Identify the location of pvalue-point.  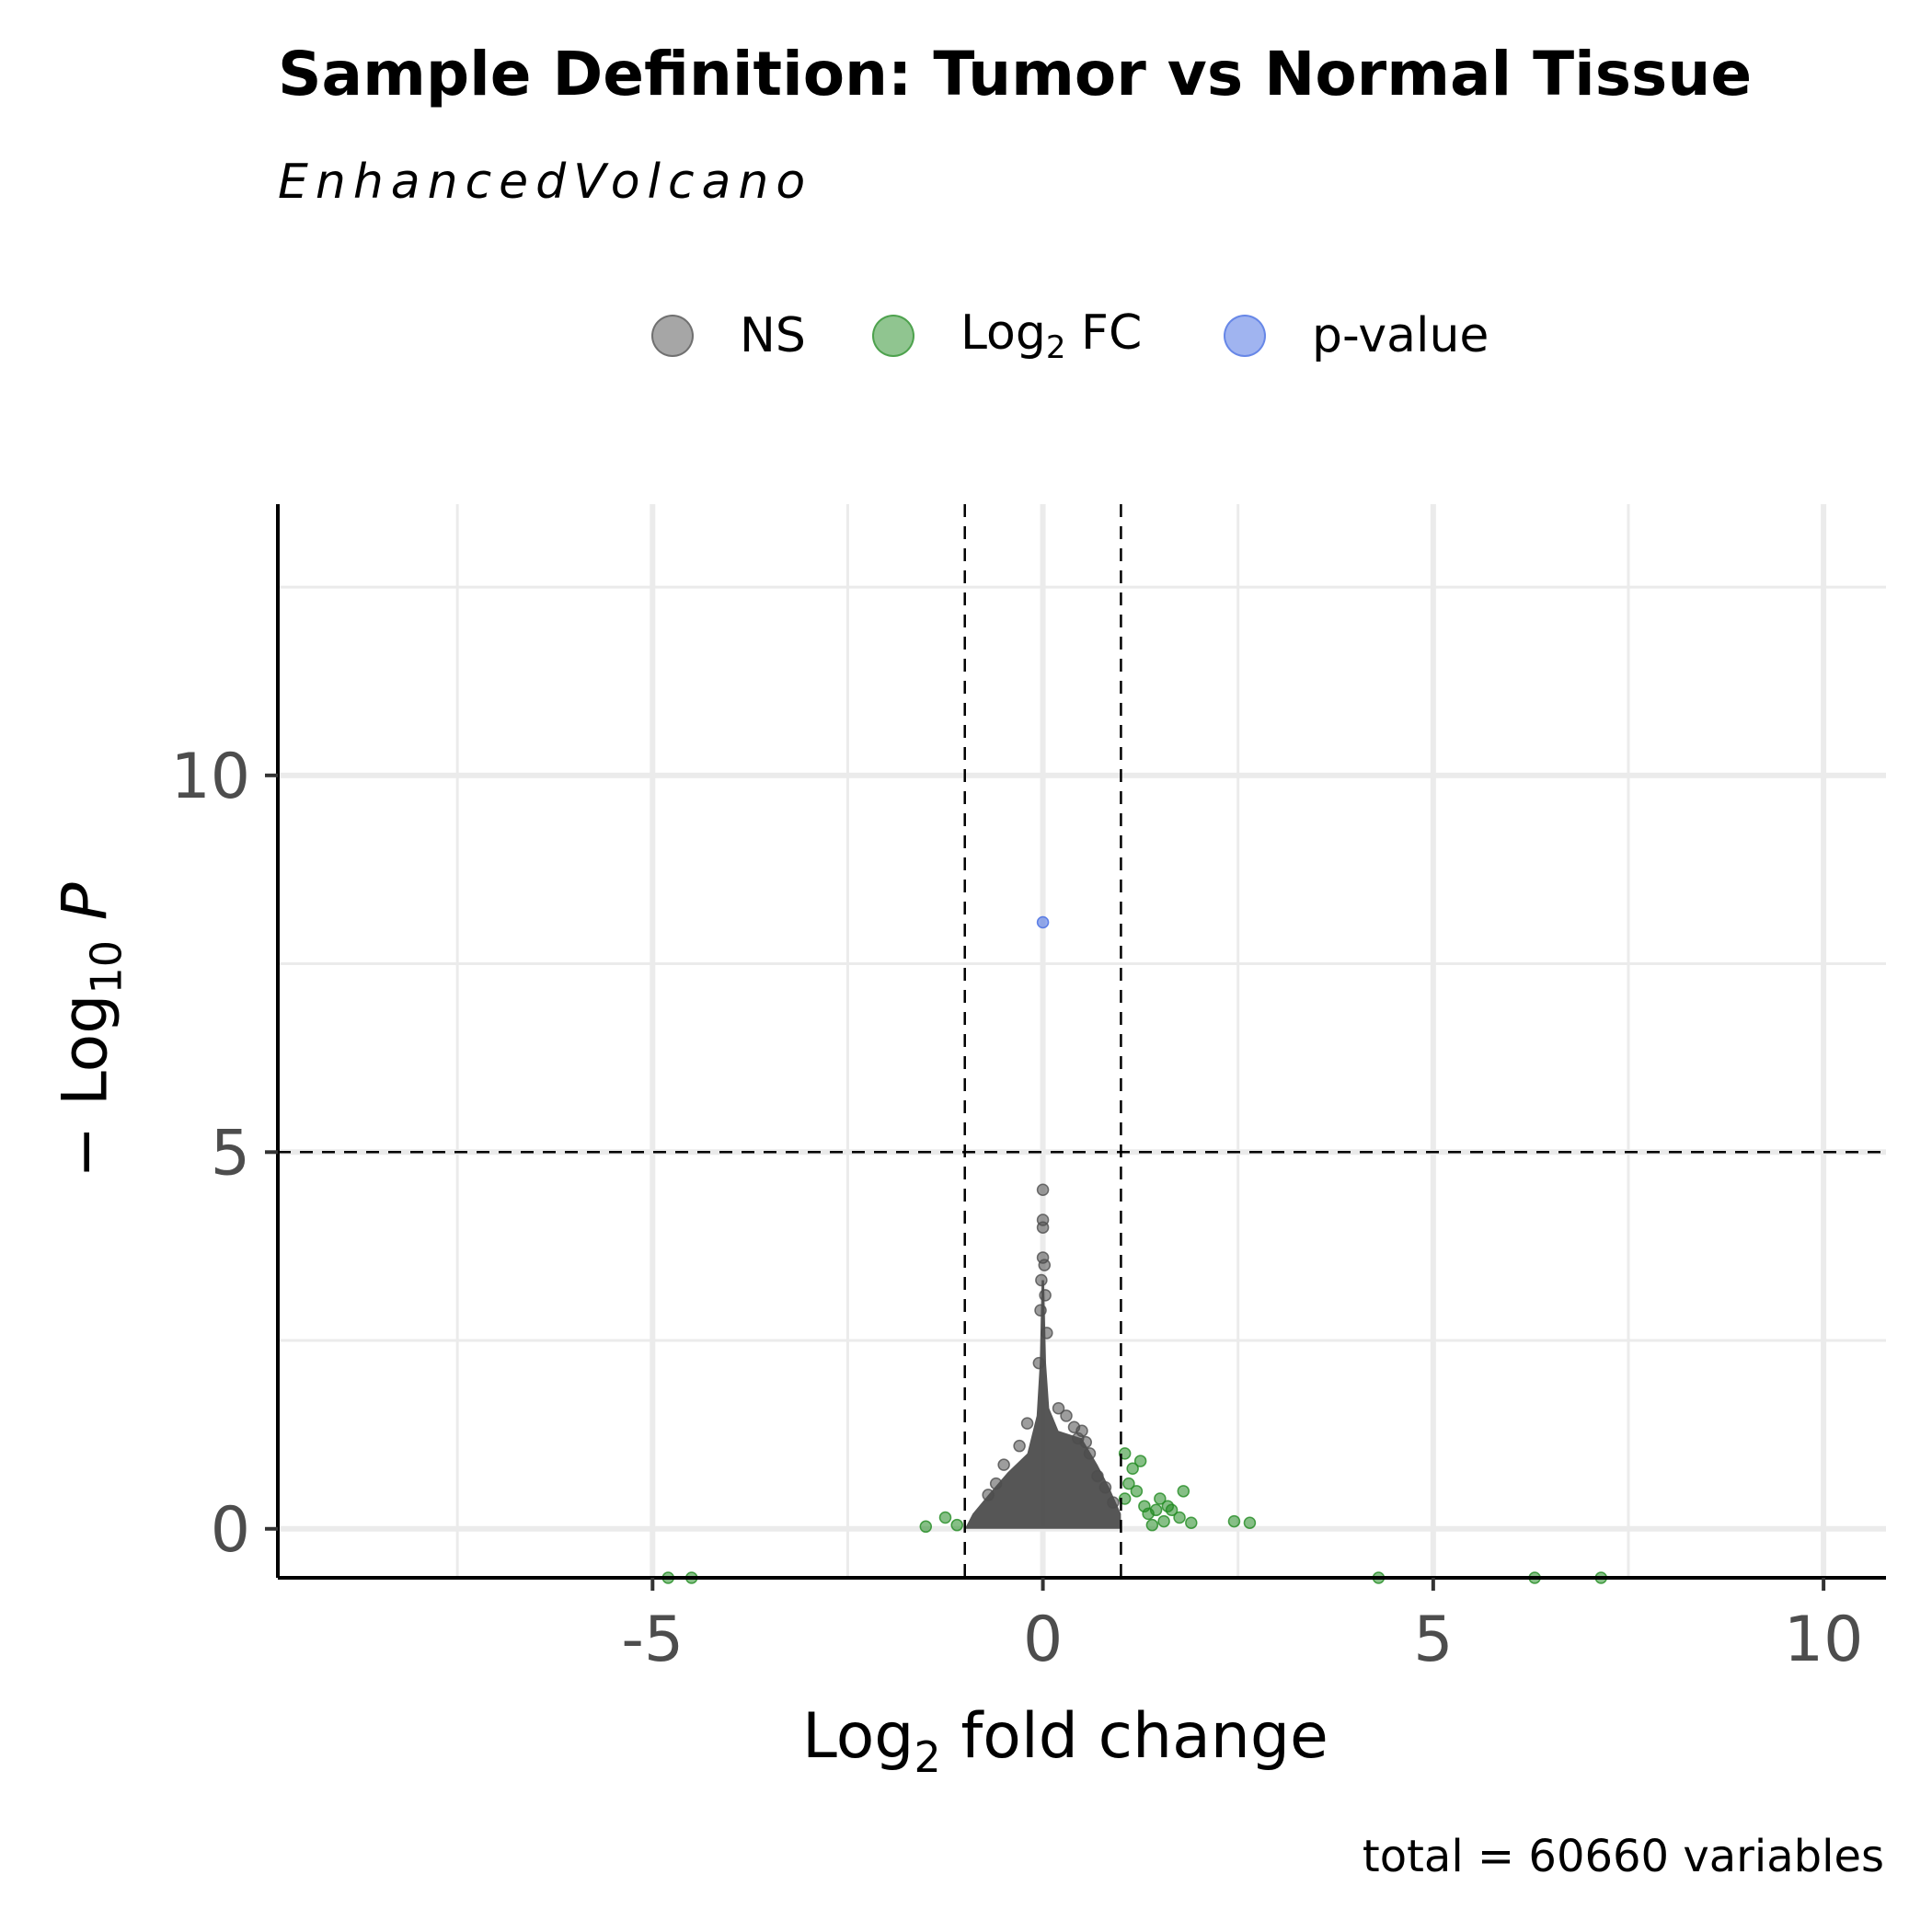
(1043, 922).